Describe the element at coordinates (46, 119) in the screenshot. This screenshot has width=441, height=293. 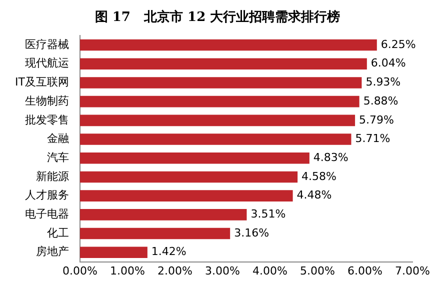
I see `y-tick-label: 批发零售` at that location.